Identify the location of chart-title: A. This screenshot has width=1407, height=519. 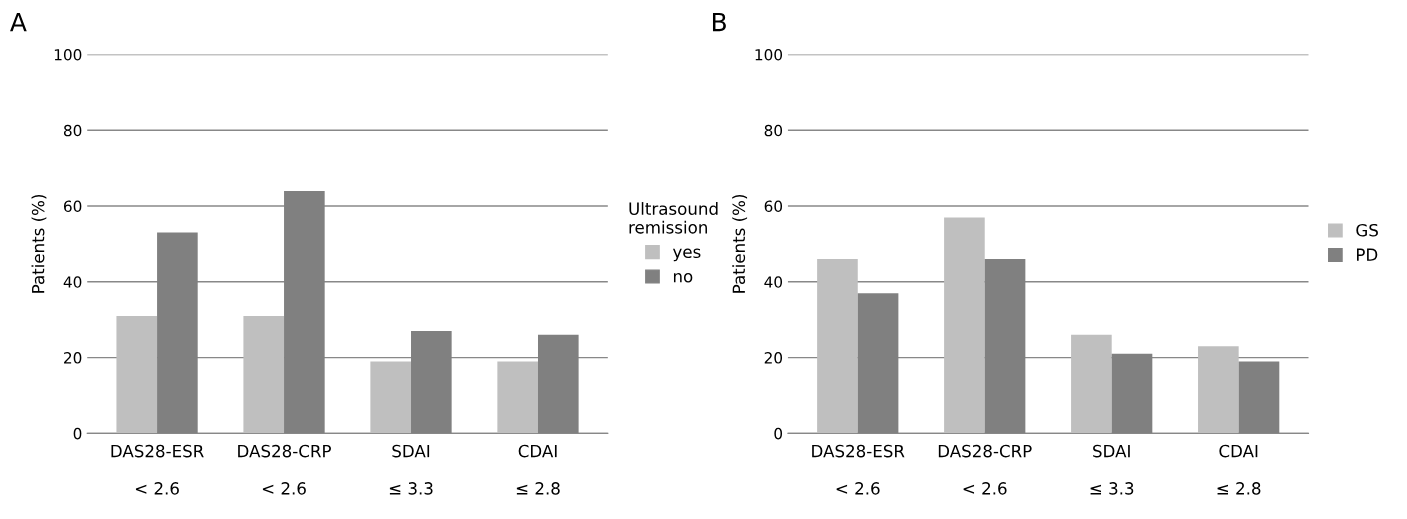
(18, 22).